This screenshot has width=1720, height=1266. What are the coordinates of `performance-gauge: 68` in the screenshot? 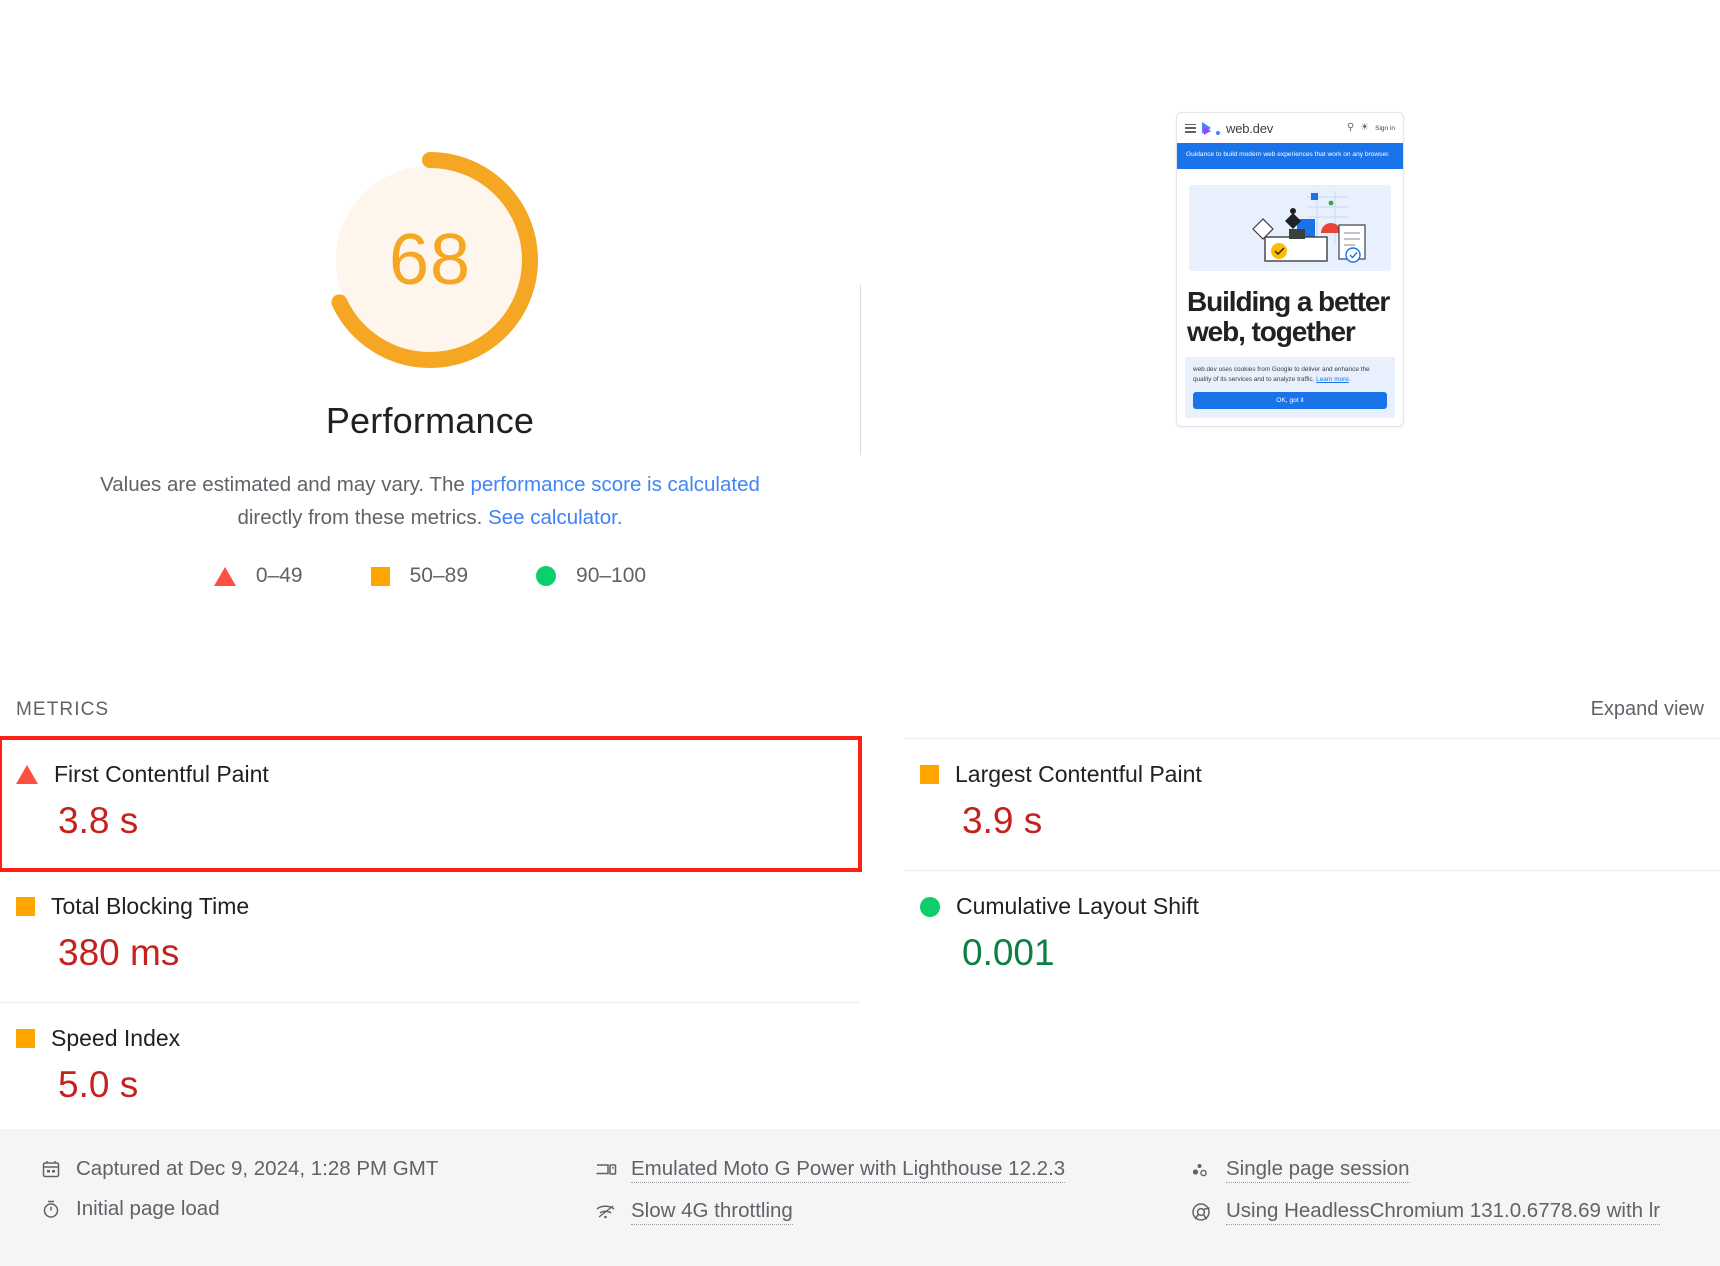 It's located at (430, 260).